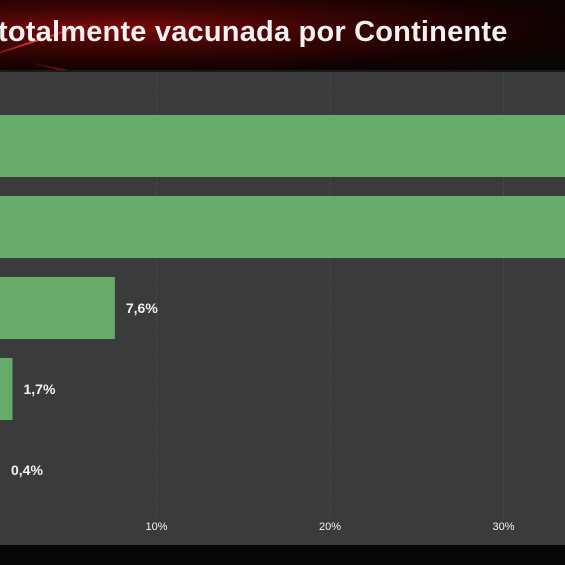  Describe the element at coordinates (503, 527) in the screenshot. I see `x-tick-label: 30%` at that location.